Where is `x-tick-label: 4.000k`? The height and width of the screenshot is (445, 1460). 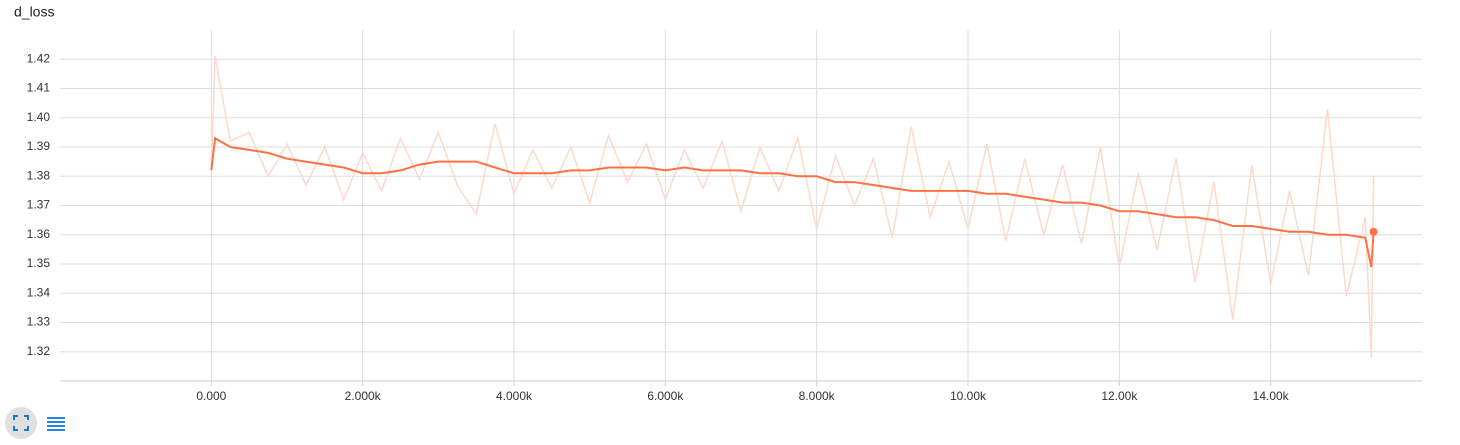
x-tick-label: 4.000k is located at coordinates (514, 396).